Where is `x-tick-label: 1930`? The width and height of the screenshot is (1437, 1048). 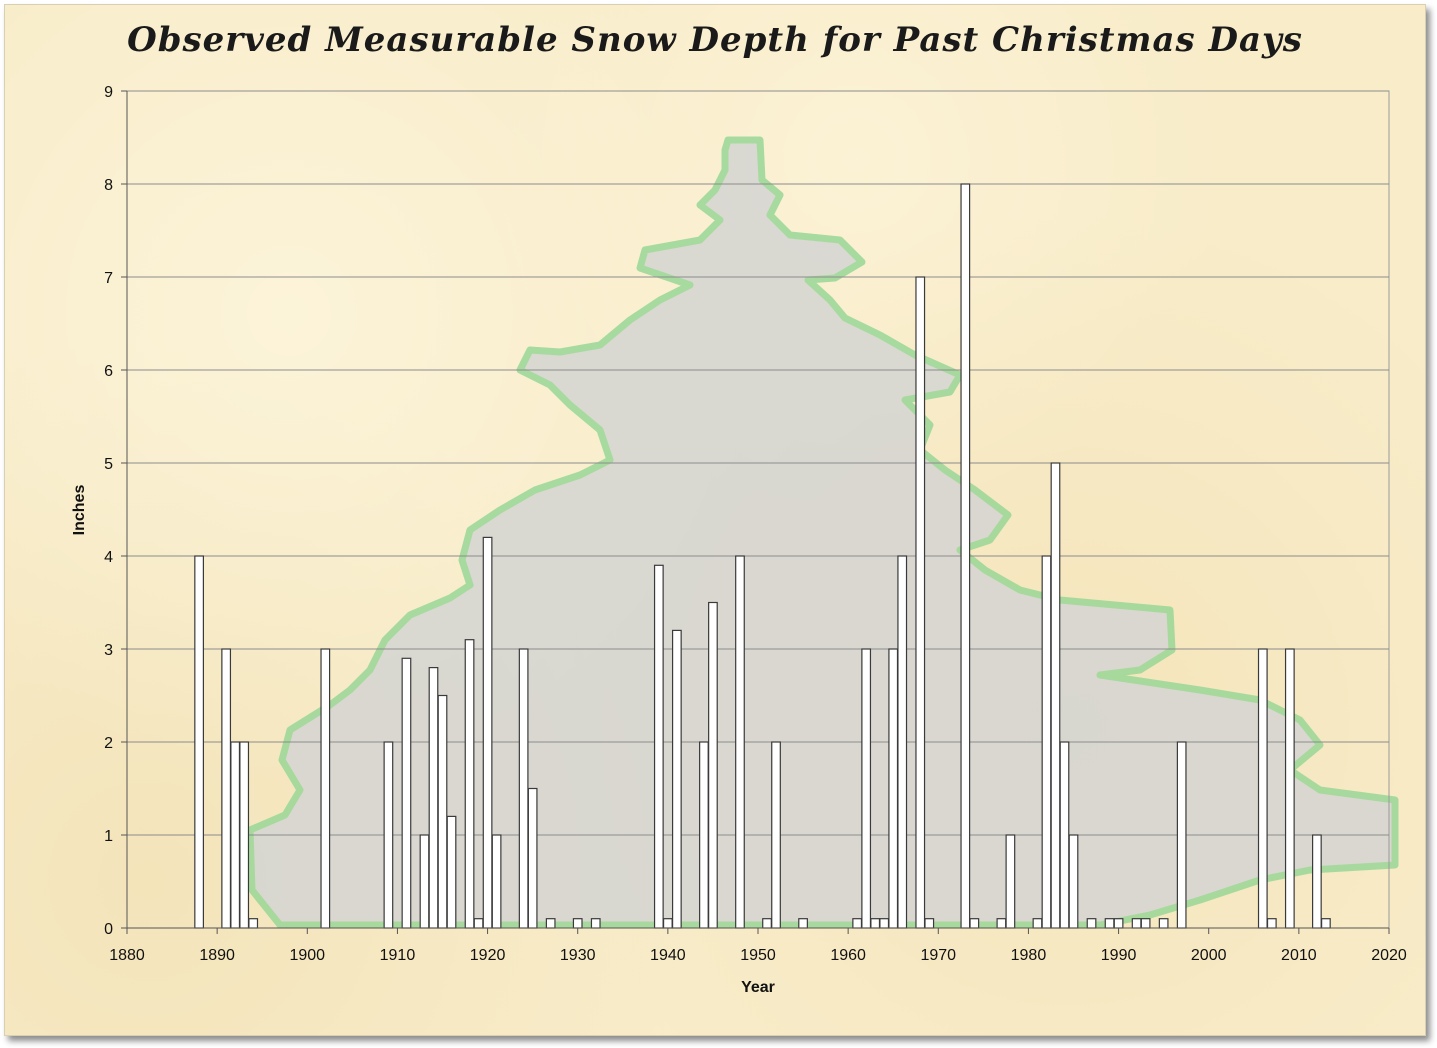 x-tick-label: 1930 is located at coordinates (578, 955).